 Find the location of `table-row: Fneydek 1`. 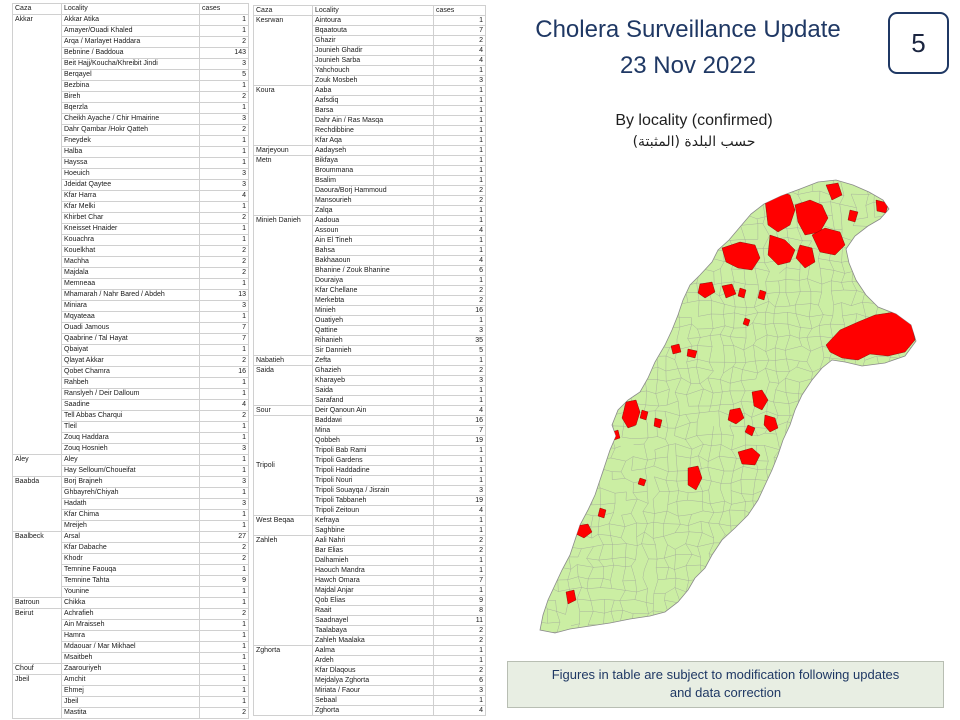

table-row: Fneydek 1 is located at coordinates (131, 141).